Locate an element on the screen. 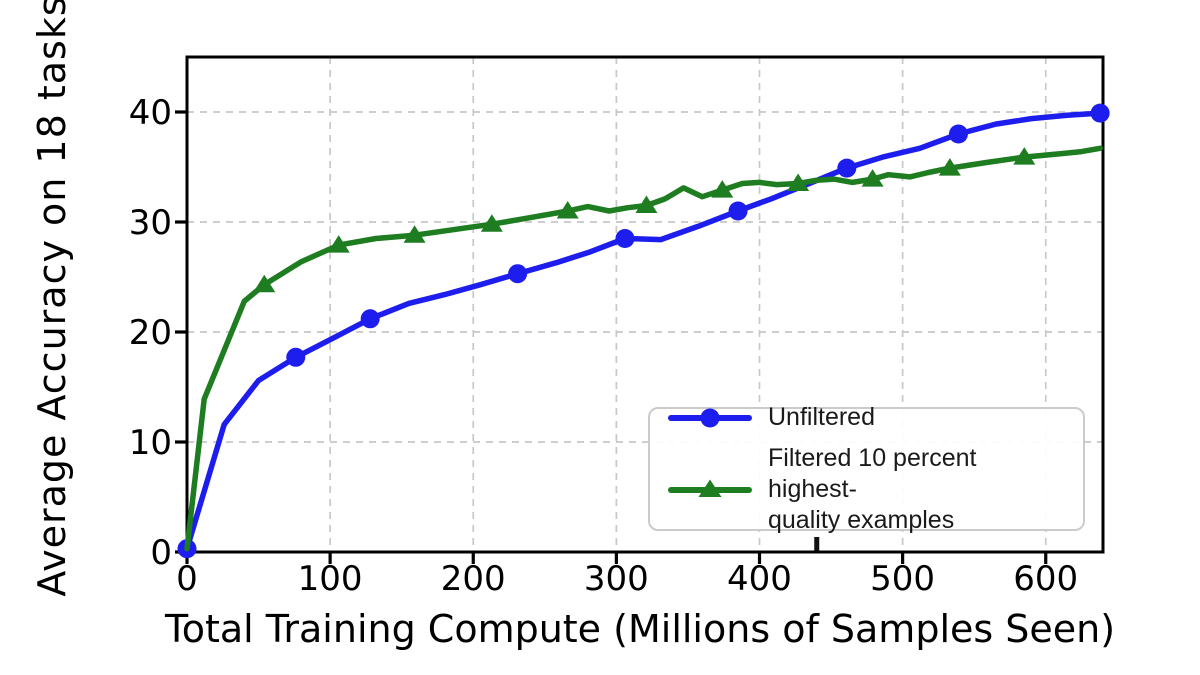  y-tick-label: 0 is located at coordinates (161, 553).